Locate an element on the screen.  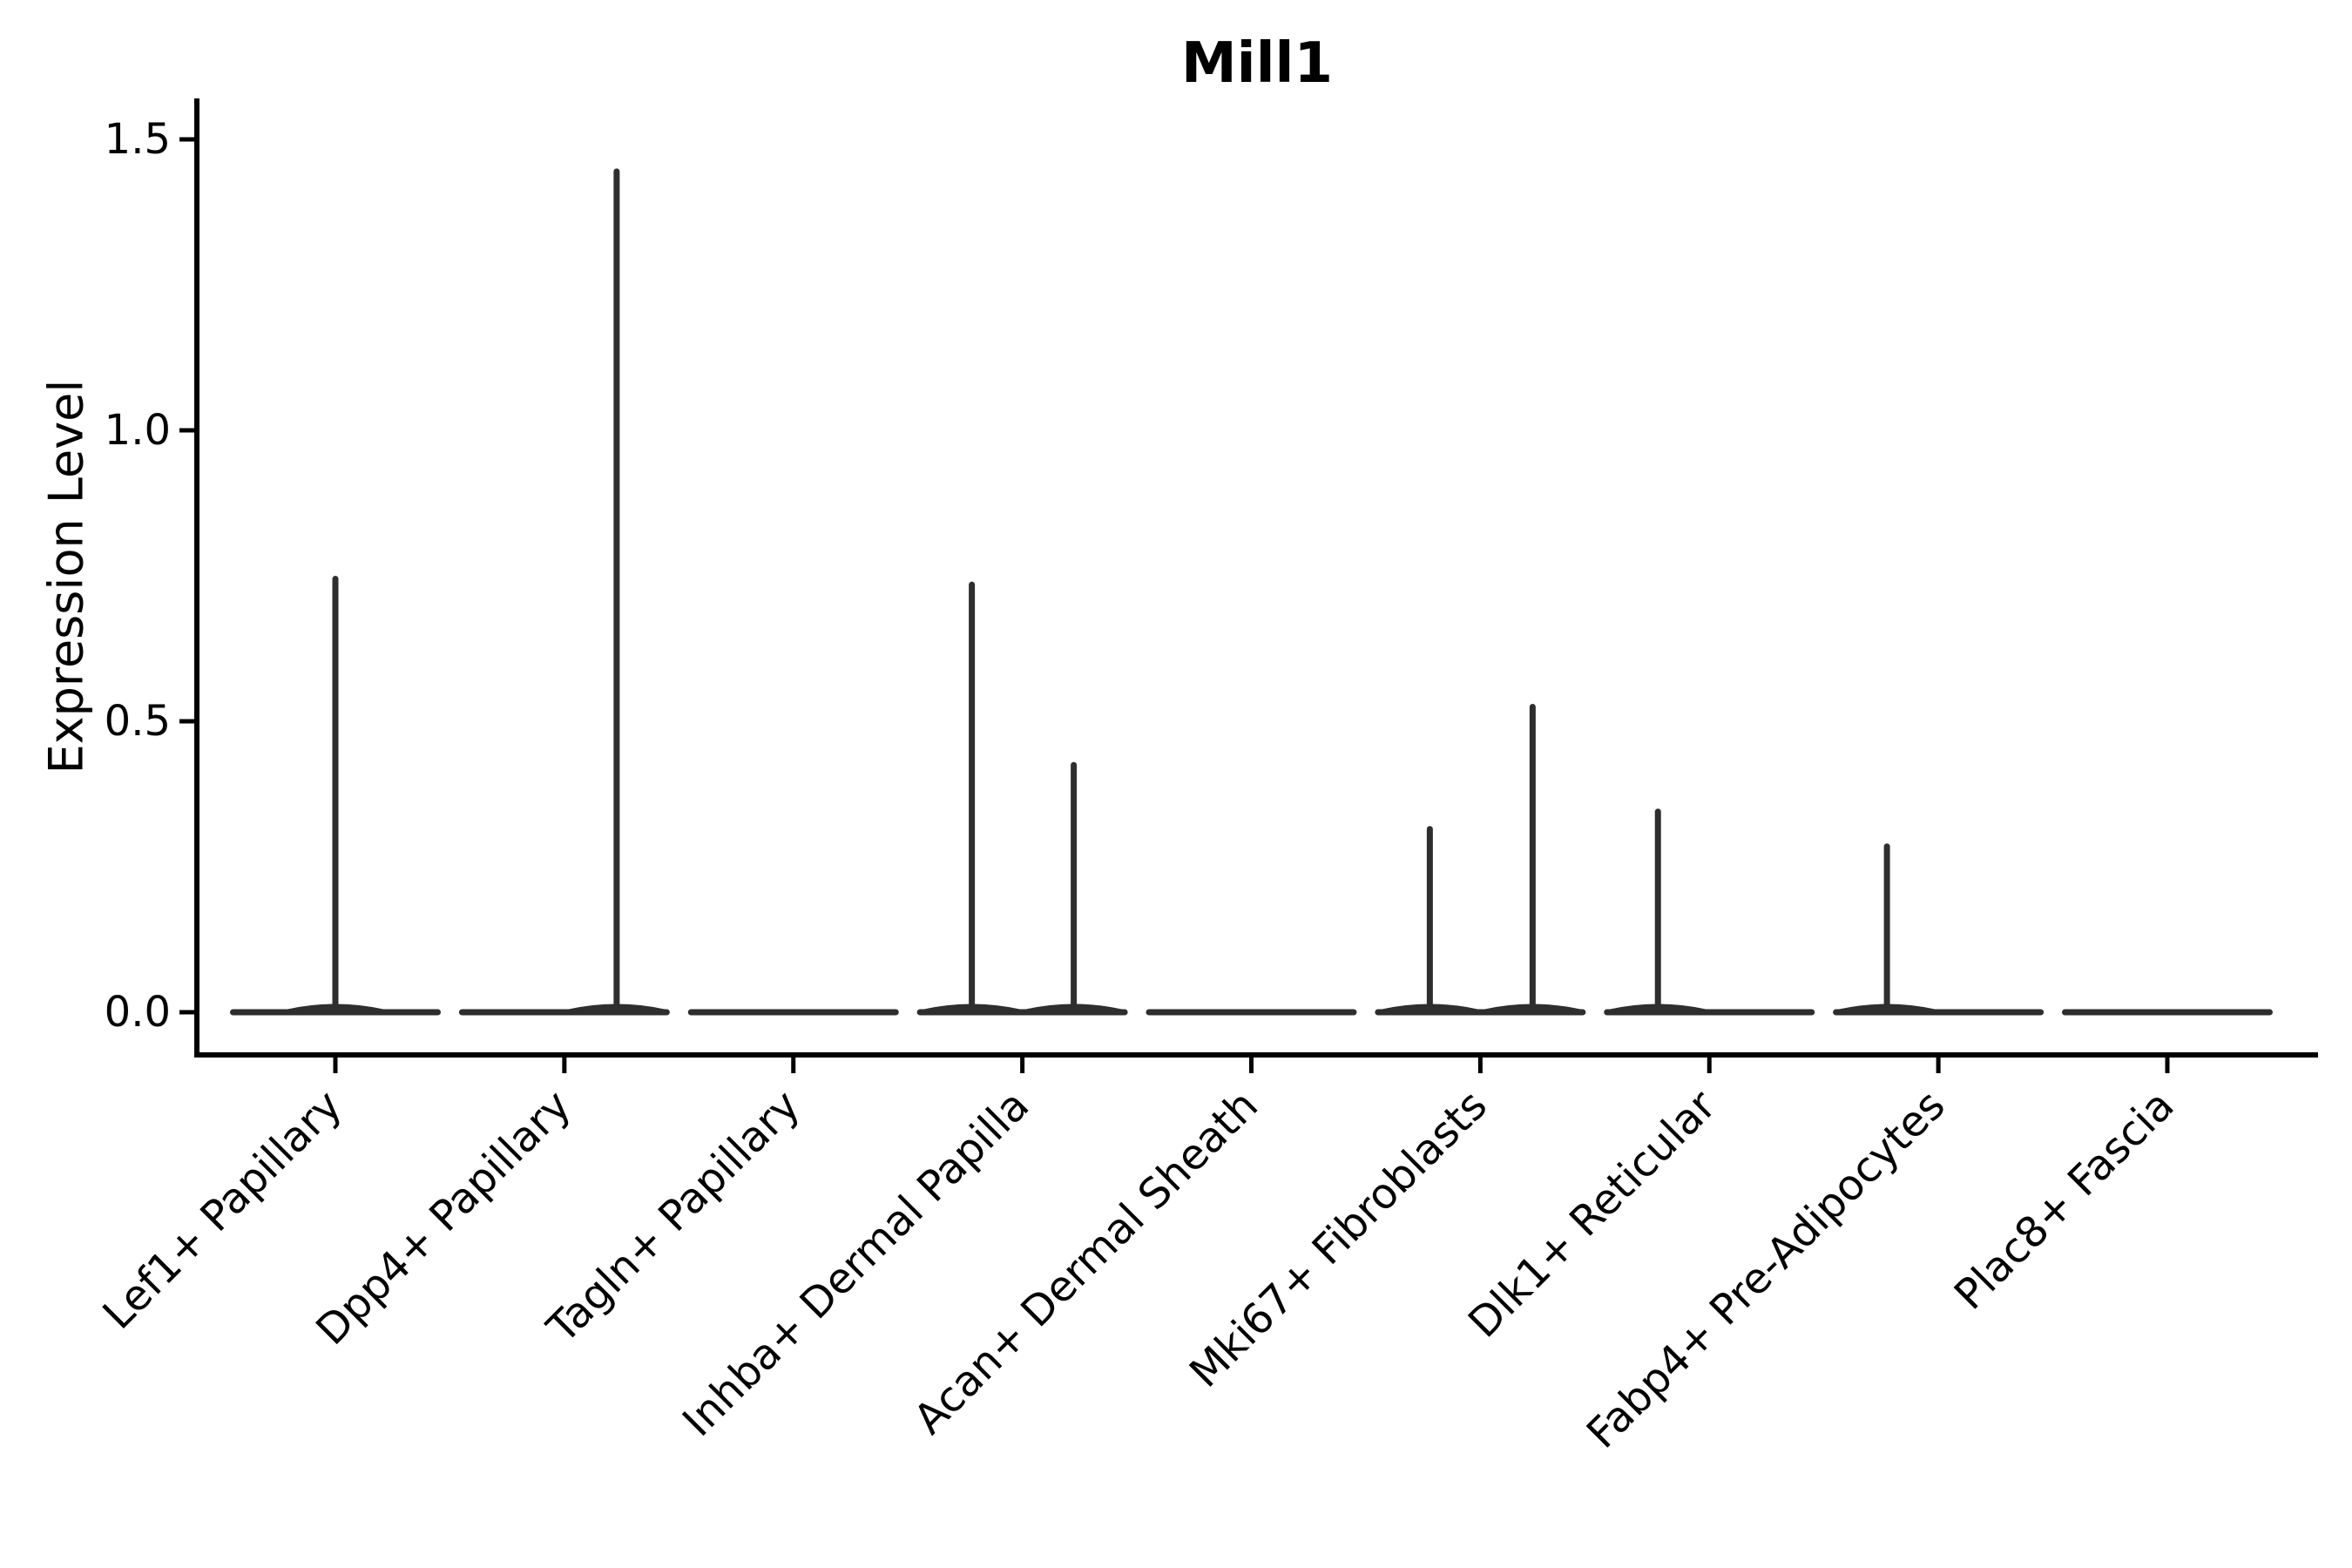
x-tick-label: Dpp4+ Papillary is located at coordinates (443, 1218).